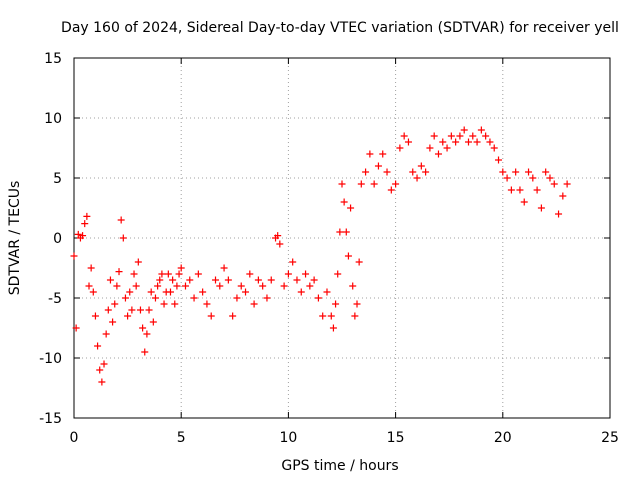 This screenshot has width=640, height=480. I want to click on y-axis-label: SDTVAR / TECUs, so click(15, 238).